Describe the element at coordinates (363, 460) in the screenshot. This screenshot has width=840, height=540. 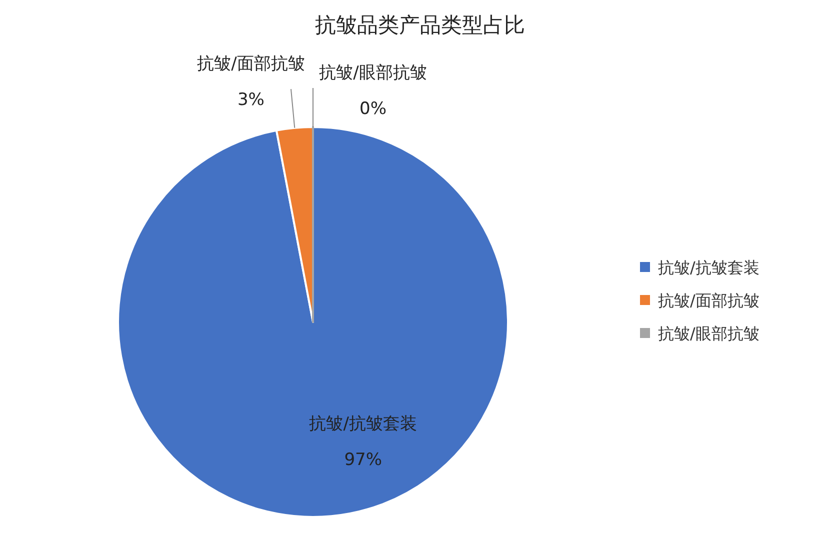
I see `data-label: 97%` at that location.